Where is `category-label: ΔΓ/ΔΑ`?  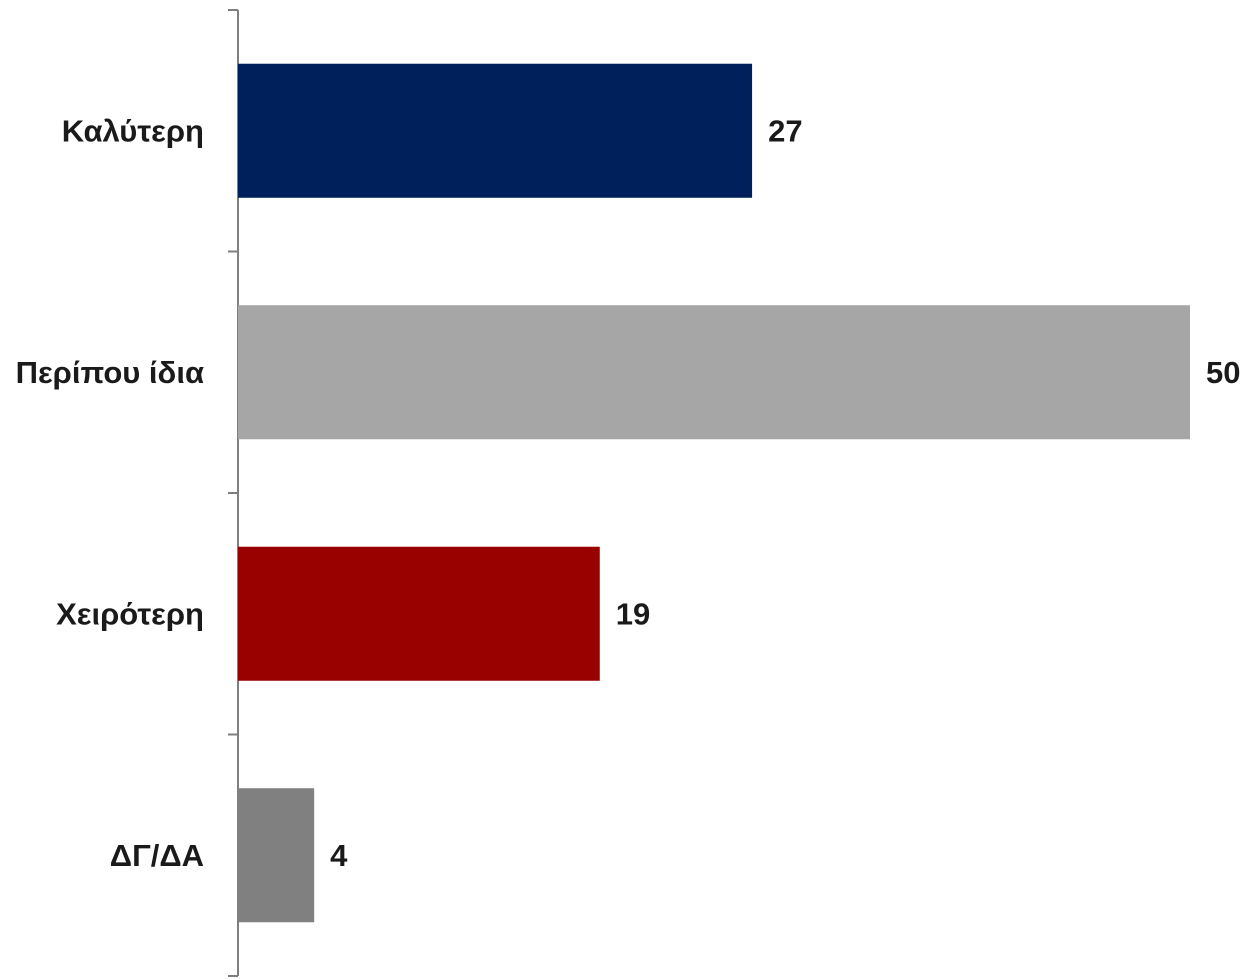 category-label: ΔΓ/ΔΑ is located at coordinates (157, 855).